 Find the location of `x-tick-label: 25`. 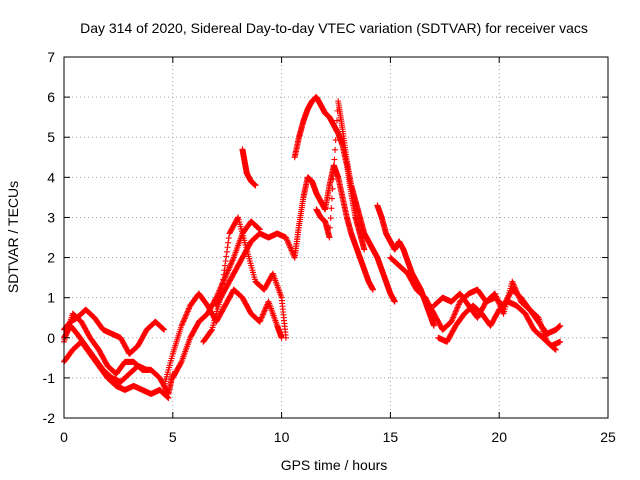

x-tick-label: 25 is located at coordinates (608, 437).